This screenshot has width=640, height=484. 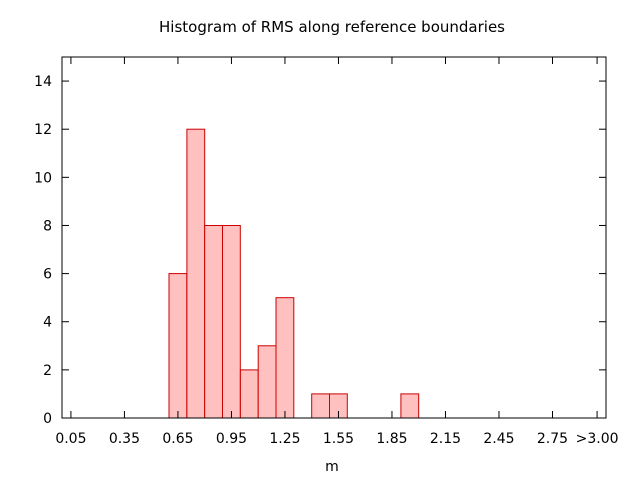 I want to click on x-tick-label: 0.95, so click(x=231, y=439).